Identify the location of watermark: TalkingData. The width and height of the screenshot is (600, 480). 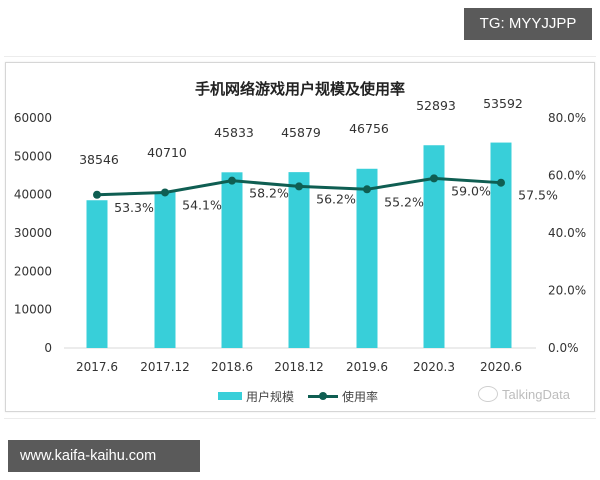
(524, 394).